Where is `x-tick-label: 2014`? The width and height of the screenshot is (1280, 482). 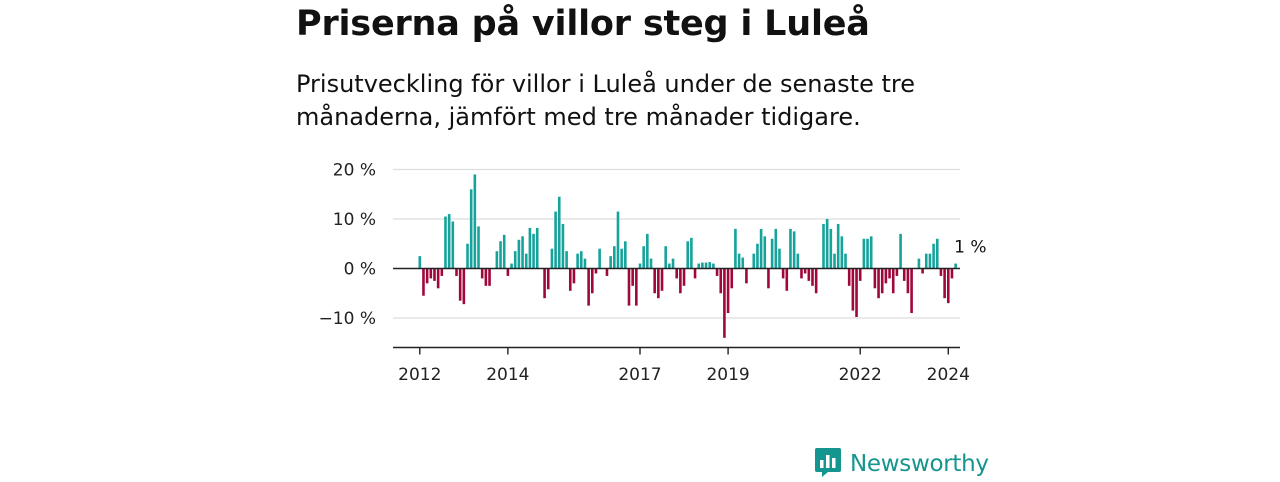
x-tick-label: 2014 is located at coordinates (507, 375).